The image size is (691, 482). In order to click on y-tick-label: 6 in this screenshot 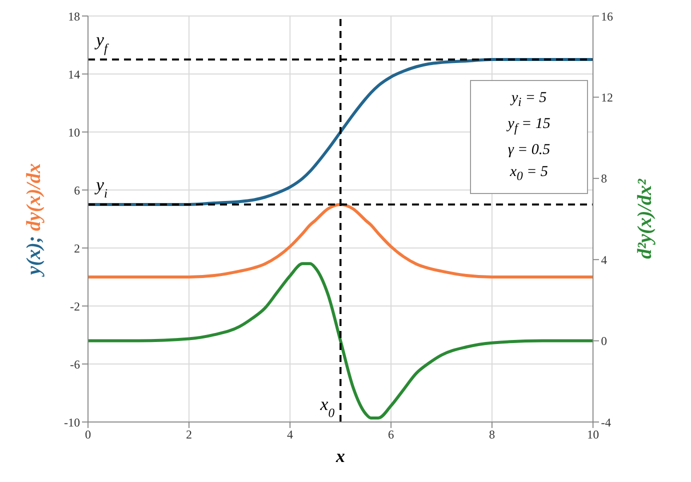, I will do `click(77, 190)`.